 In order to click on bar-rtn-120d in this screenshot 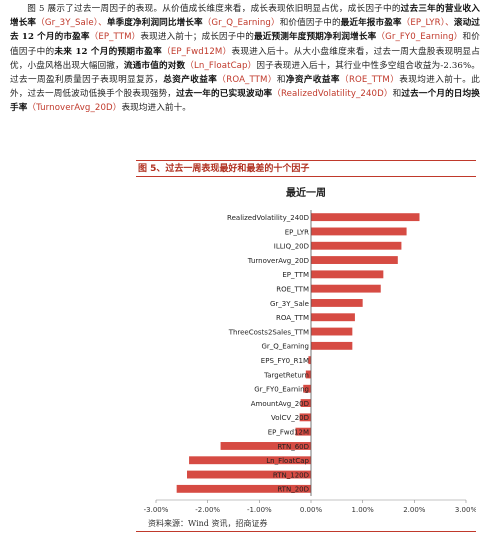, I will do `click(249, 474)`.